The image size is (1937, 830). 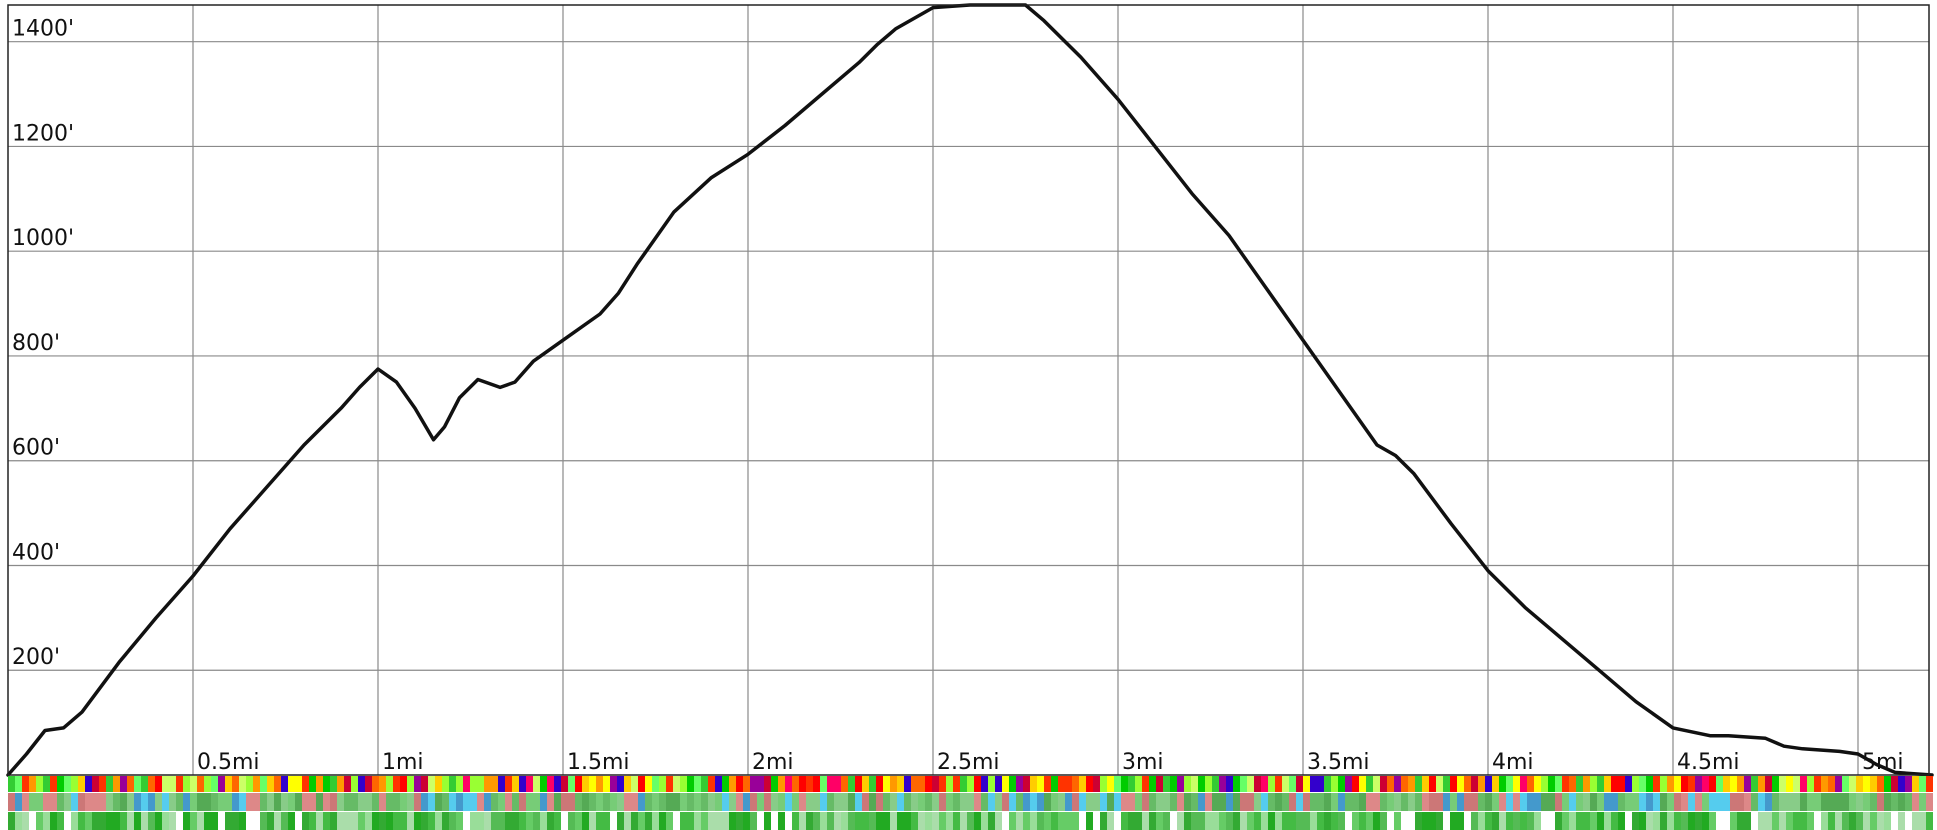 What do you see at coordinates (43, 133) in the screenshot?
I see `y-tick-label: 1200'` at bounding box center [43, 133].